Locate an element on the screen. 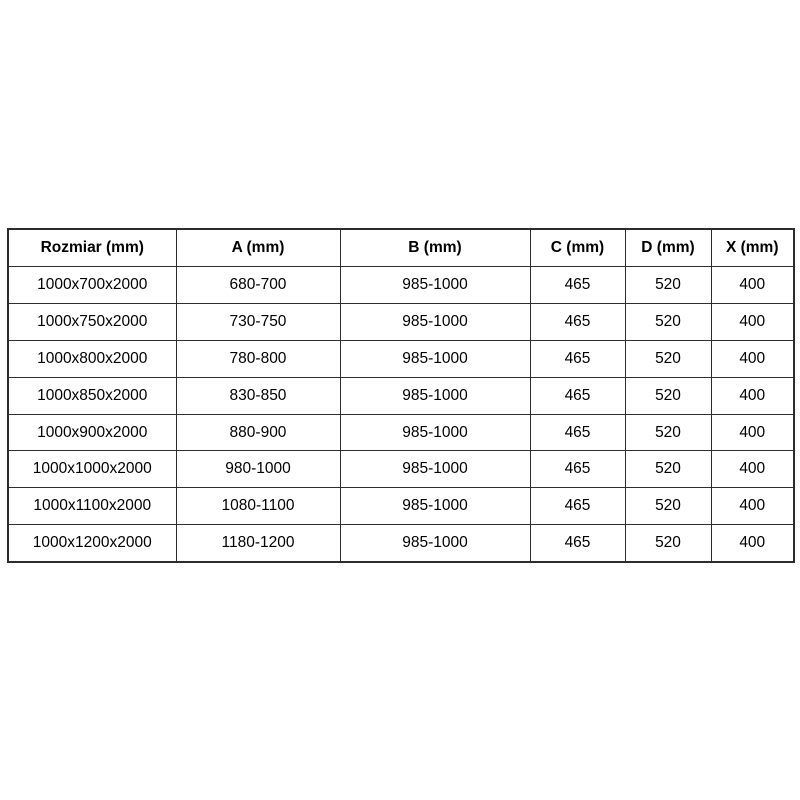 Image resolution: width=800 pixels, height=800 pixels. column-header-a: A (mm) is located at coordinates (258, 247).